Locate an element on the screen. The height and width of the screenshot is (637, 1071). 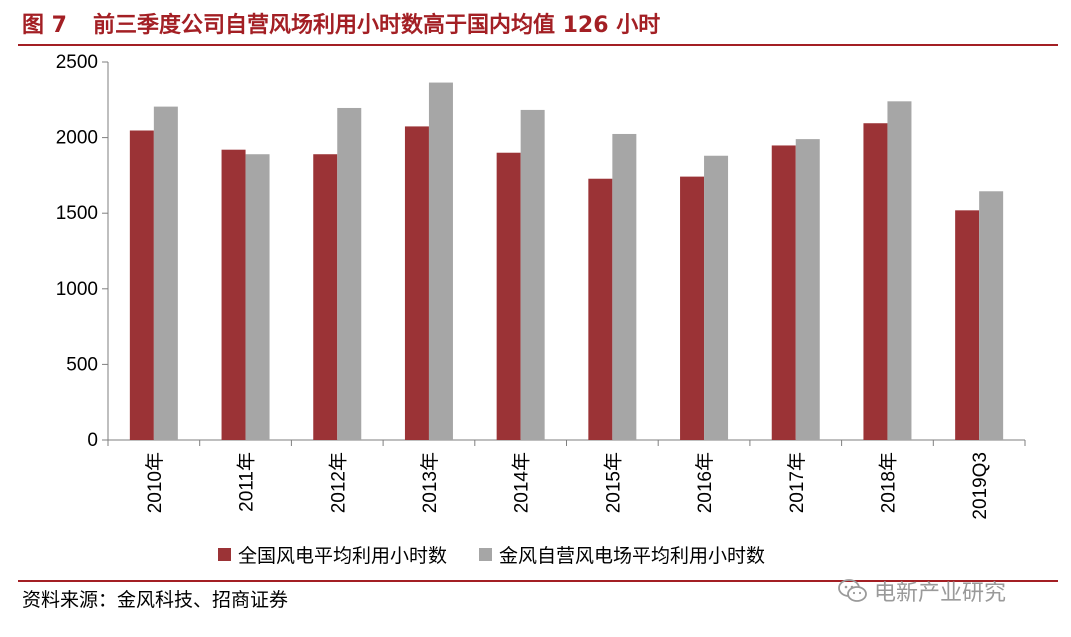
y-tick-label: 1500 is located at coordinates (77, 213).